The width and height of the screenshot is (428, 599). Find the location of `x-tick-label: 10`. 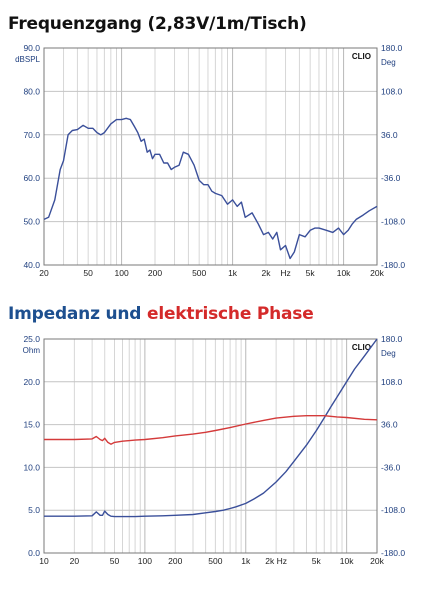

x-tick-label: 10 is located at coordinates (44, 561).